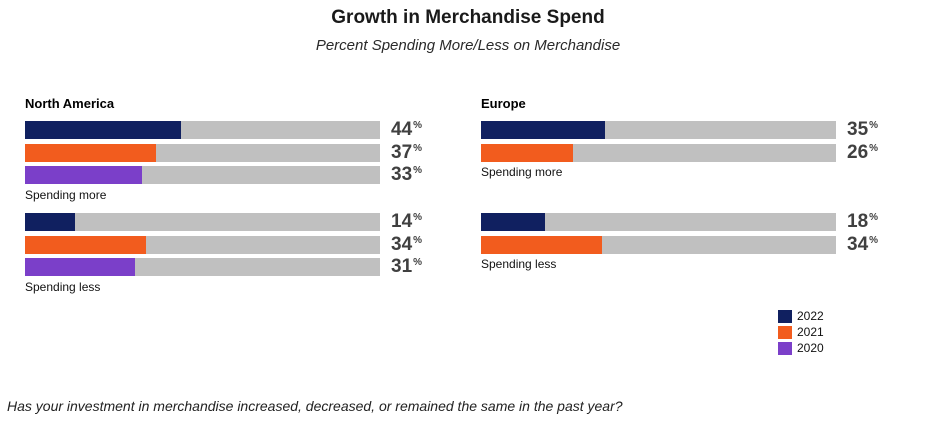 The height and width of the screenshot is (426, 936). Describe the element at coordinates (513, 222) in the screenshot. I see `bar-europe-spending-less-2022` at that location.